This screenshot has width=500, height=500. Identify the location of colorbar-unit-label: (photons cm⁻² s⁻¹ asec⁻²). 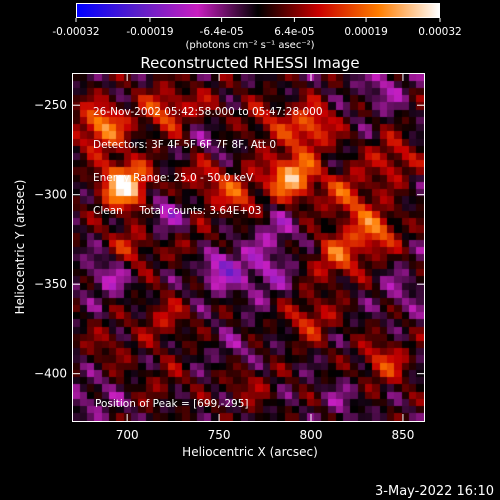
(250, 45).